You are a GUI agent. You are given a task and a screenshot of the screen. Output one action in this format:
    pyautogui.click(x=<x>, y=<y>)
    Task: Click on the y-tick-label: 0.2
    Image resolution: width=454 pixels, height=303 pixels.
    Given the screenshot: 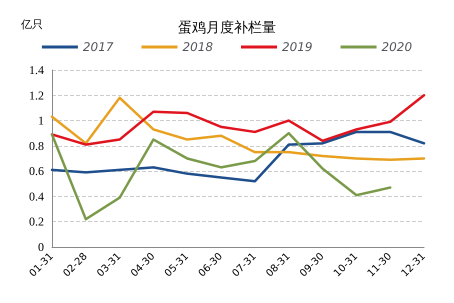 What is the action you would take?
    pyautogui.click(x=36, y=221)
    